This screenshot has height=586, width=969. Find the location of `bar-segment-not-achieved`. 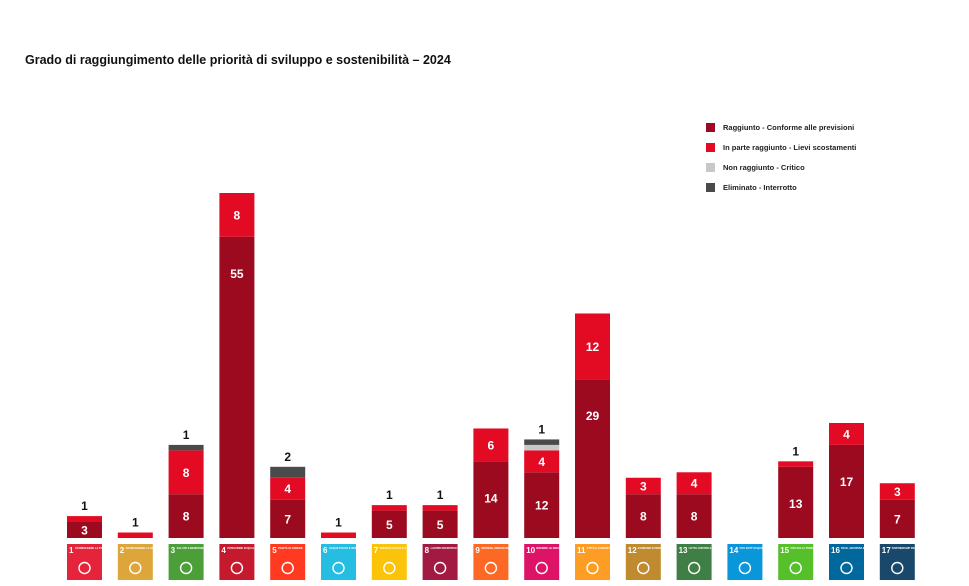

bar-segment-not-achieved is located at coordinates (542, 447).